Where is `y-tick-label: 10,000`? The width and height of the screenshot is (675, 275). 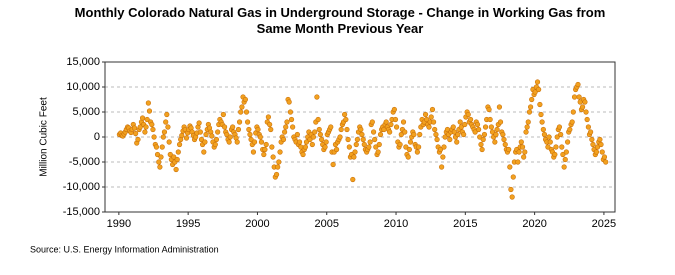
y-tick-label: 10,000 is located at coordinates (83, 87).